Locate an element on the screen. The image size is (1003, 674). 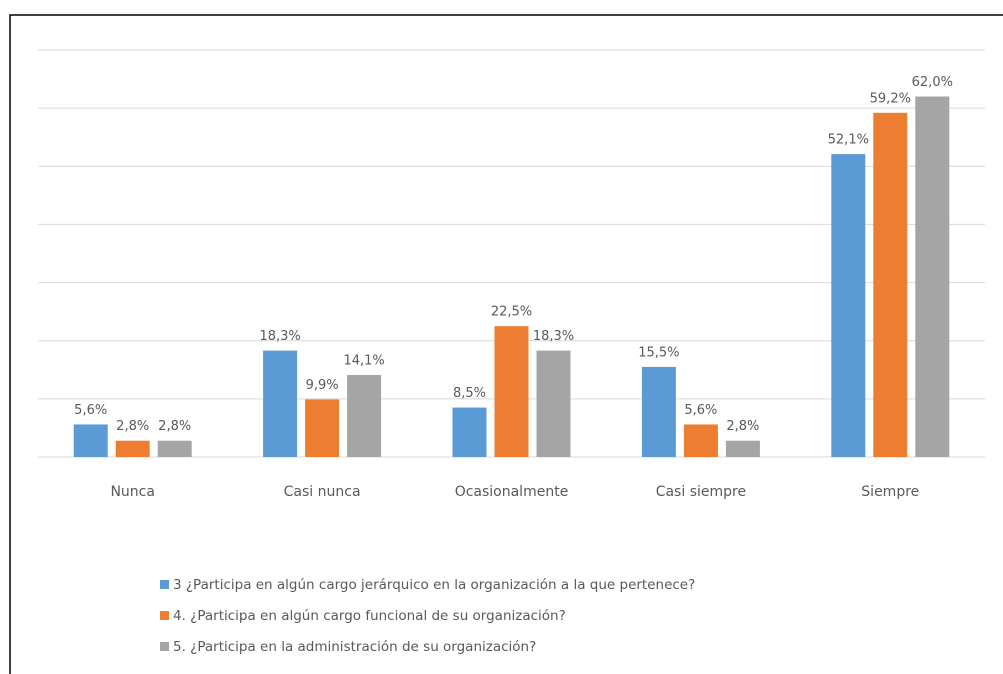
x-tick-label: Siempre is located at coordinates (890, 492).